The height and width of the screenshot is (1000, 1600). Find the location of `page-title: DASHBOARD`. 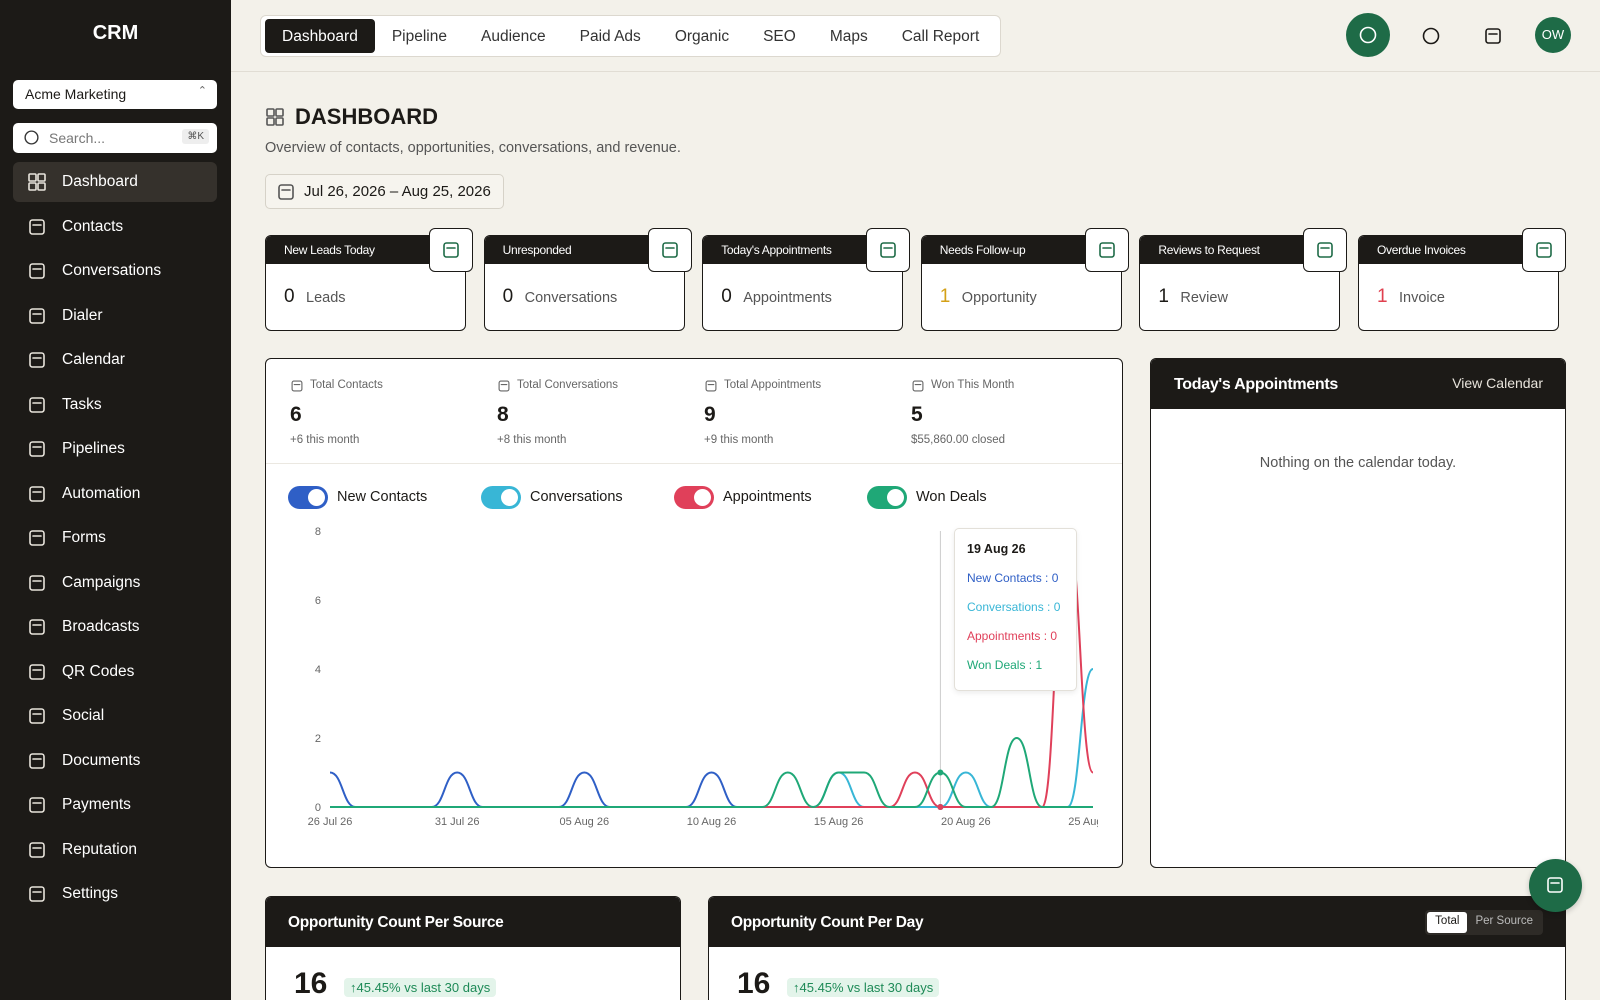

page-title: DASHBOARD is located at coordinates (366, 116).